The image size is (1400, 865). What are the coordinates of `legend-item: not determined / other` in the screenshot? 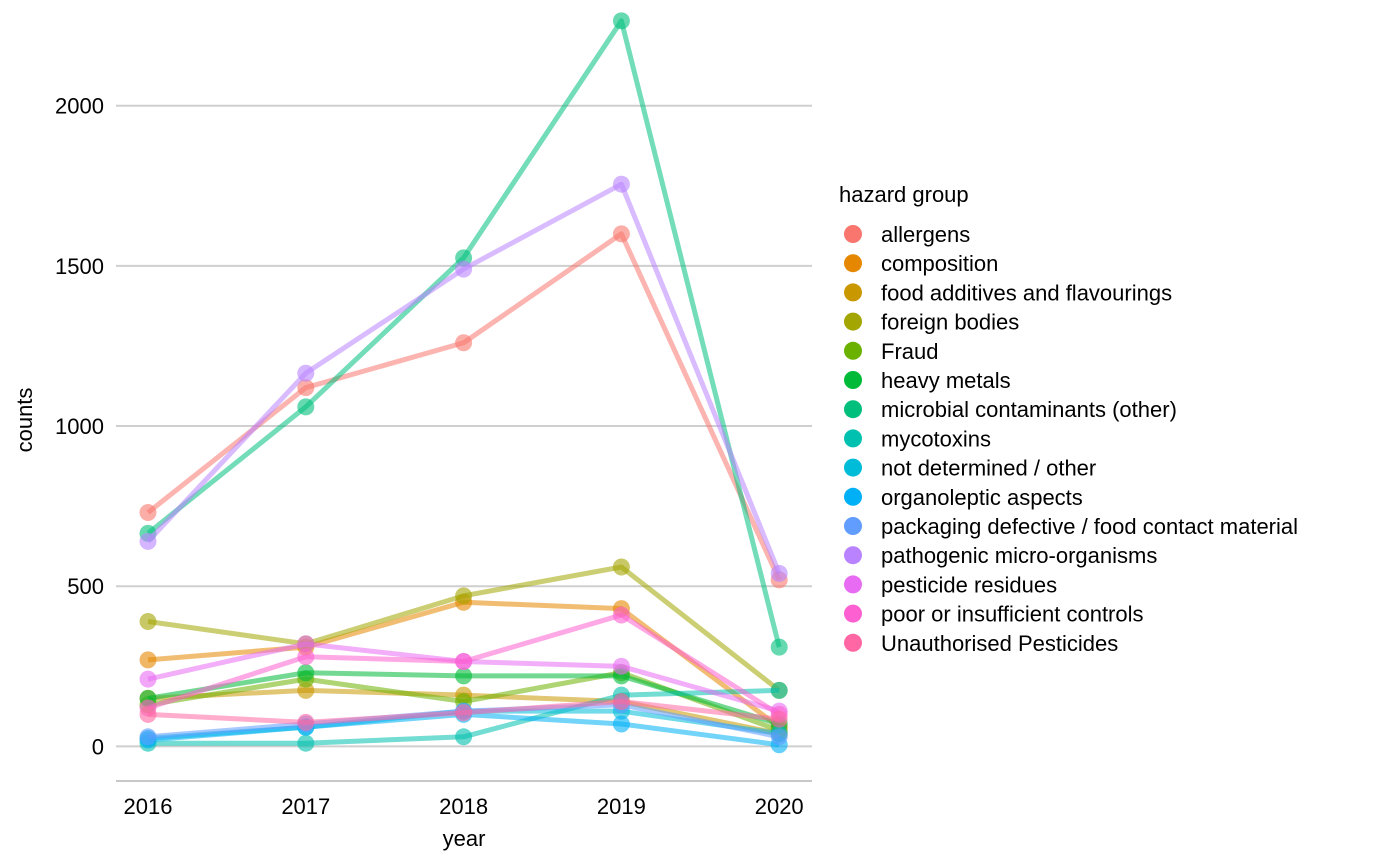 It's located at (970, 468).